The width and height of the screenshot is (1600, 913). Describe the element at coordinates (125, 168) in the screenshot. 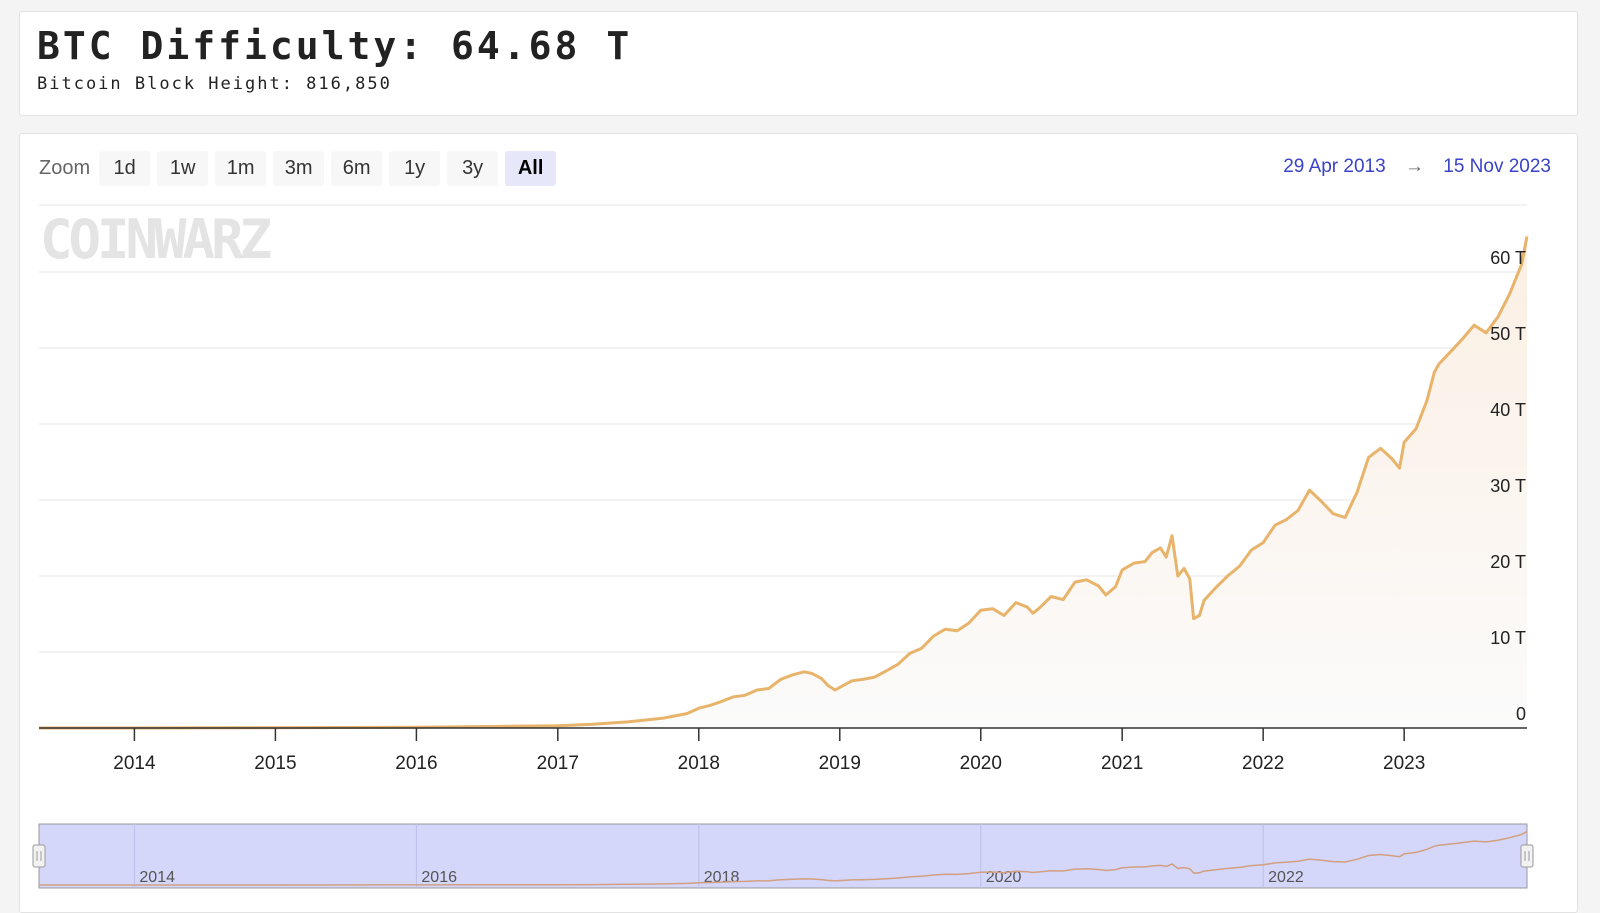

I see `zoom-1d-button: 1d` at that location.